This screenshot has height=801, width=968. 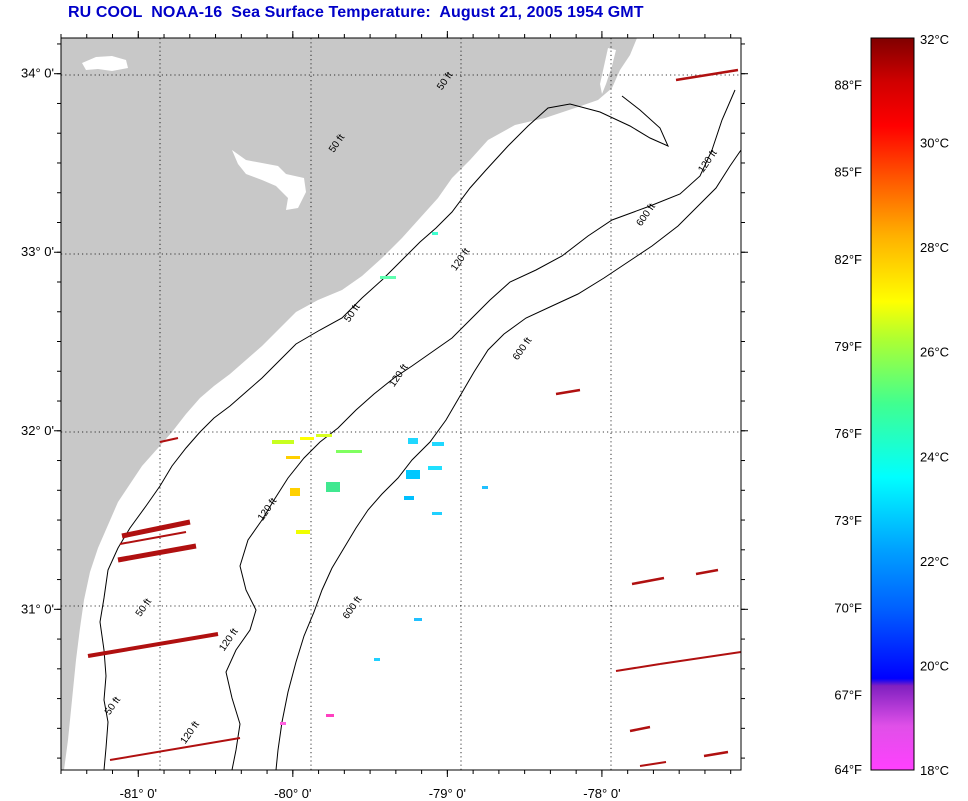 What do you see at coordinates (848, 694) in the screenshot?
I see `fahrenheit-tick-label: 67°F` at bounding box center [848, 694].